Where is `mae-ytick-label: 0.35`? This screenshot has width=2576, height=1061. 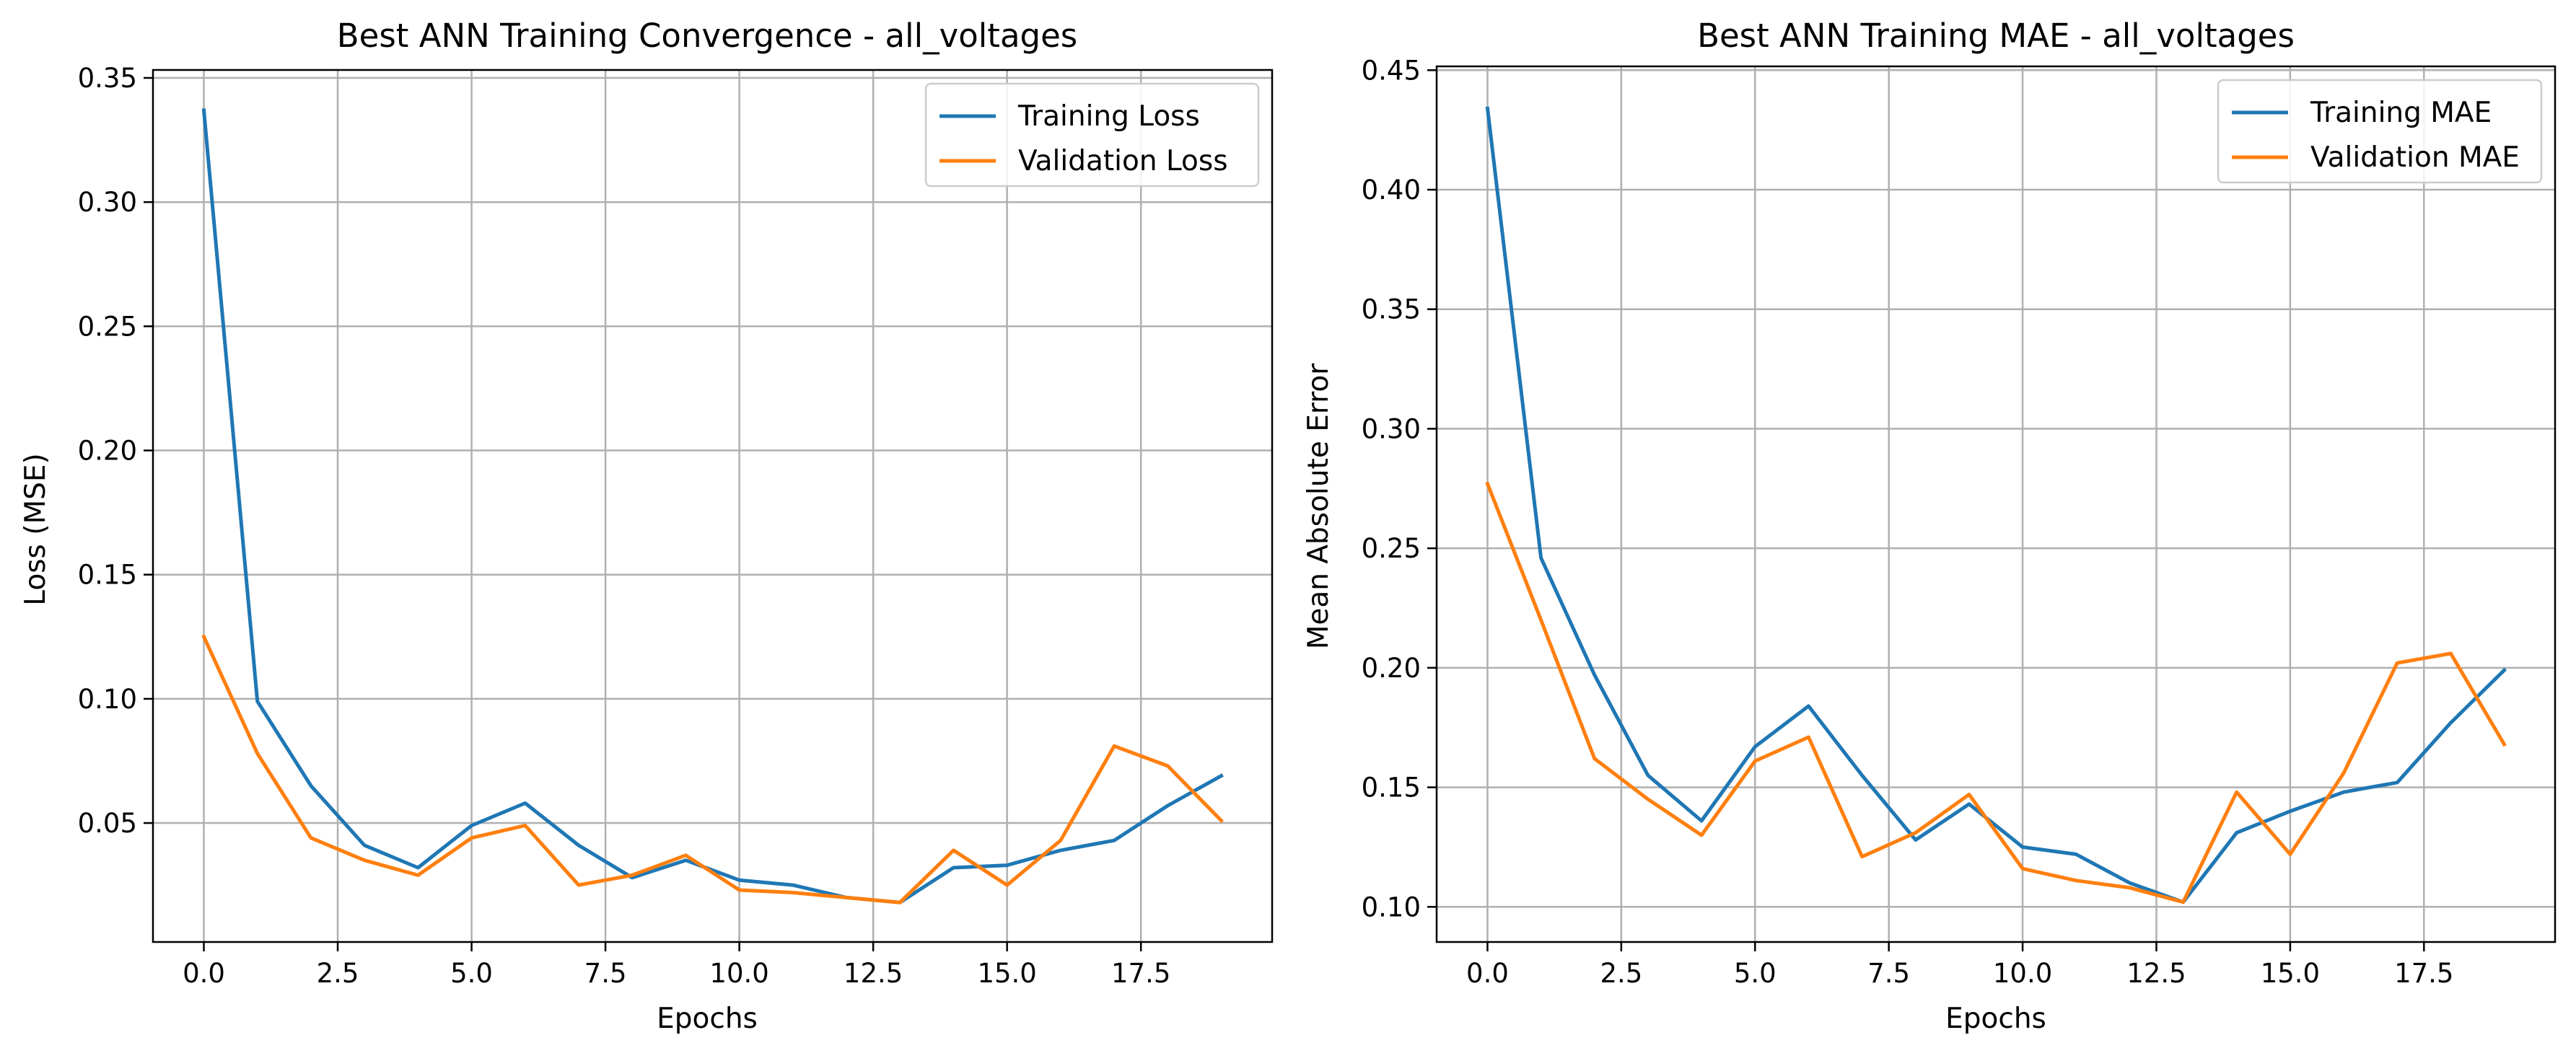
mae-ytick-label: 0.35 is located at coordinates (1391, 309).